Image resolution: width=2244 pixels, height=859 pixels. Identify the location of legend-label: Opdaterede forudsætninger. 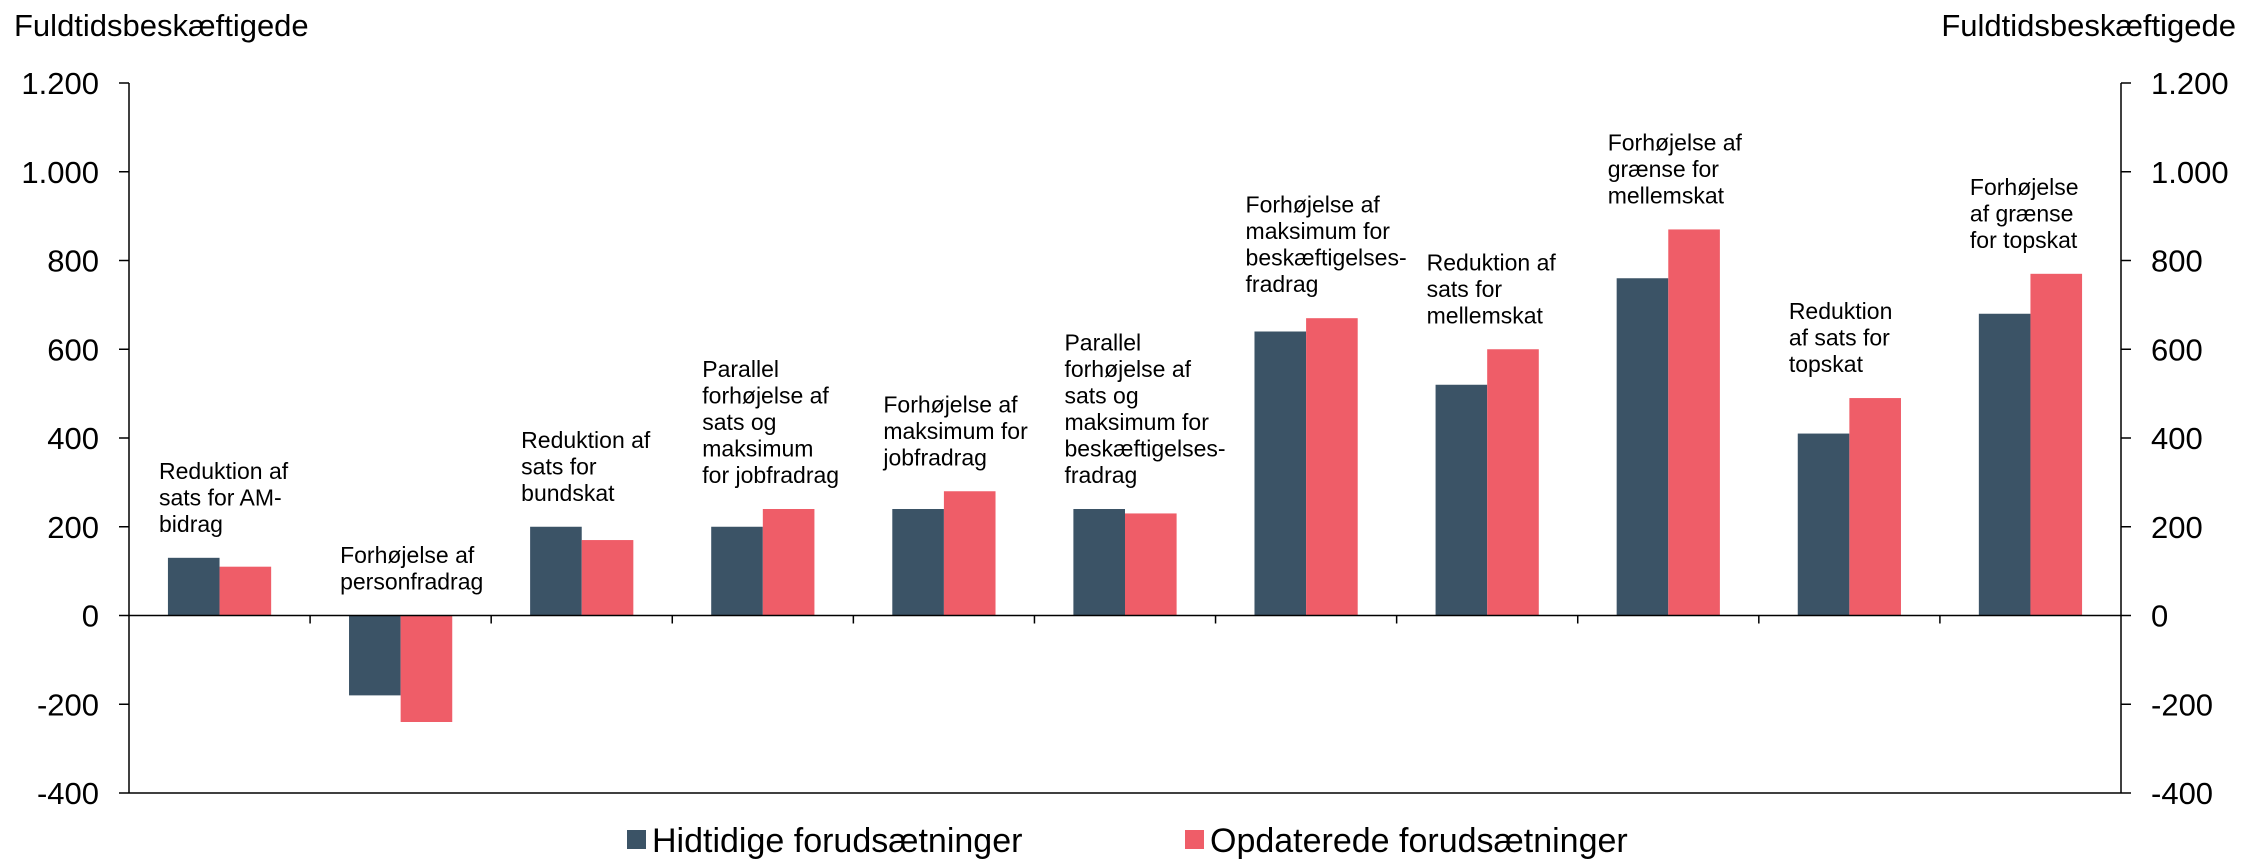
(1419, 840).